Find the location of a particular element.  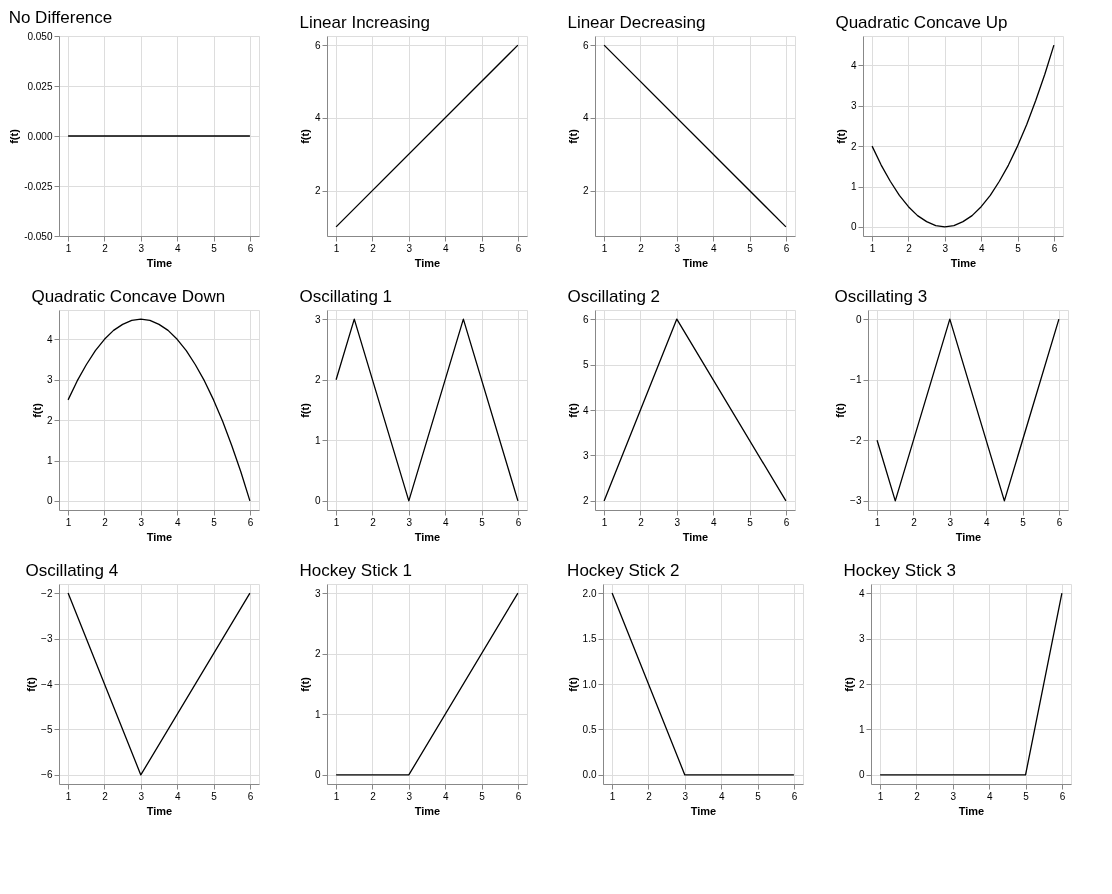

chart-title: Oscillating 1 is located at coordinates (346, 296).